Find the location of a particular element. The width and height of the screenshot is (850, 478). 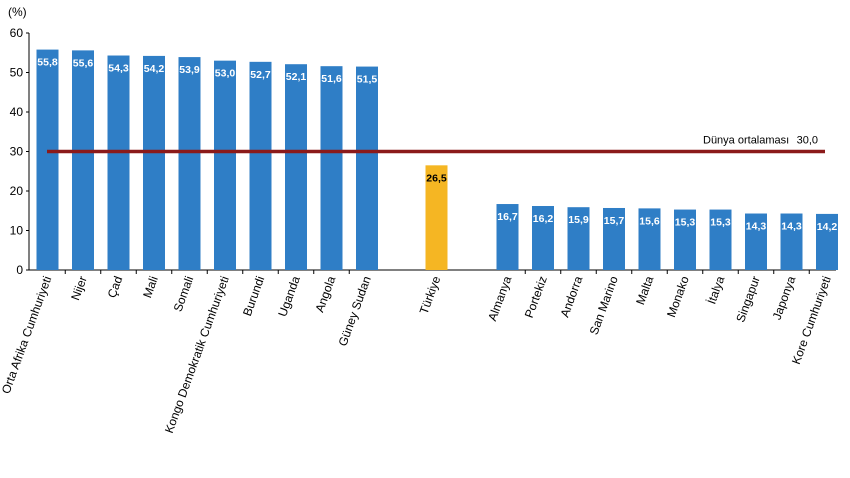

data-label: 15,9 is located at coordinates (578, 220).